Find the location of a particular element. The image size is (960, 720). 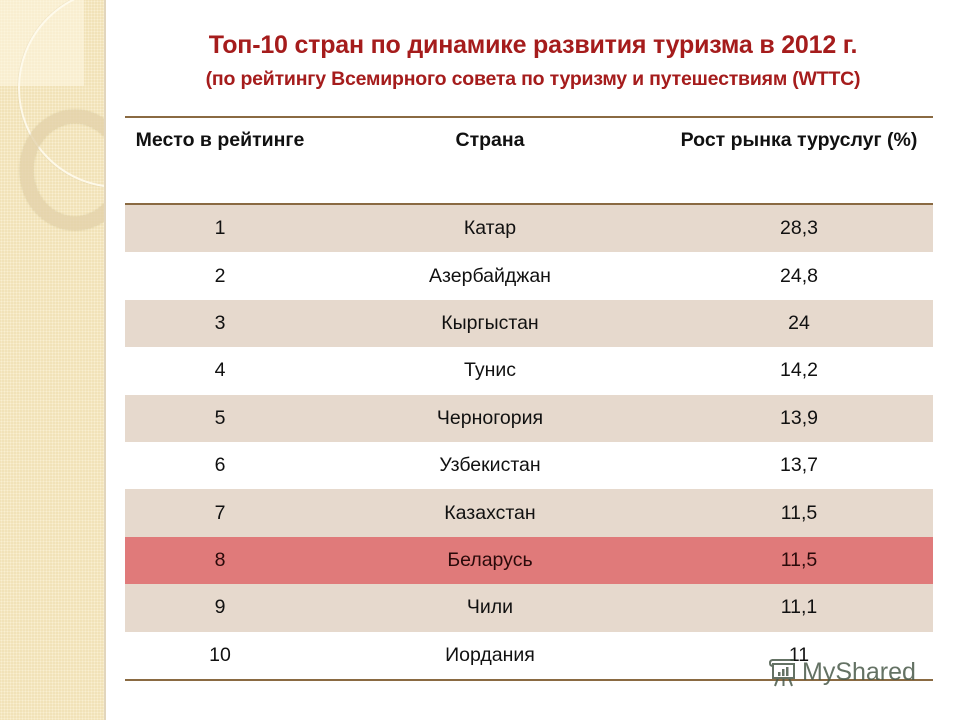

cell-growth: 28,3 is located at coordinates (799, 228).